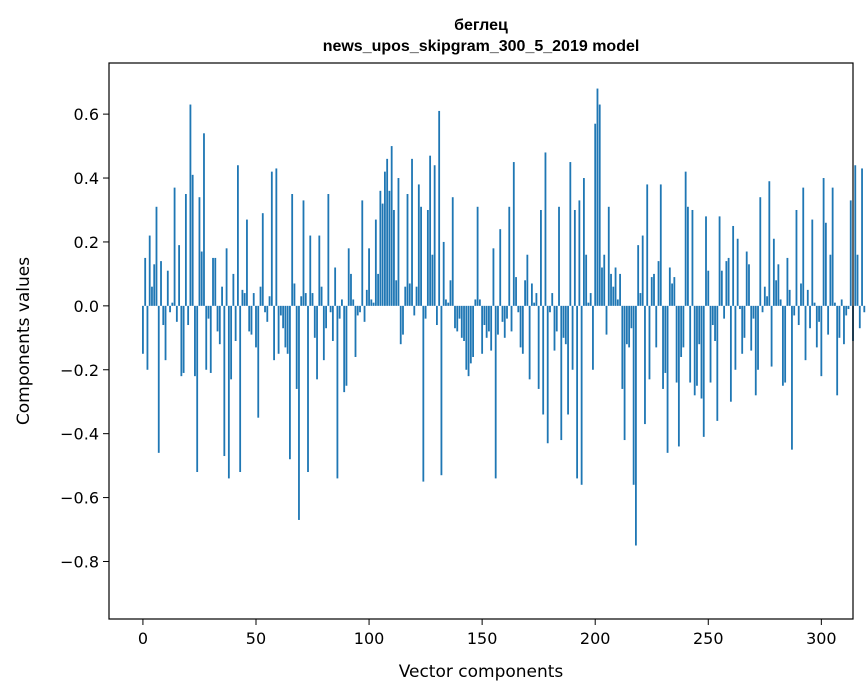  What do you see at coordinates (86, 114) in the screenshot?
I see `y-tick-label: 0.6` at bounding box center [86, 114].